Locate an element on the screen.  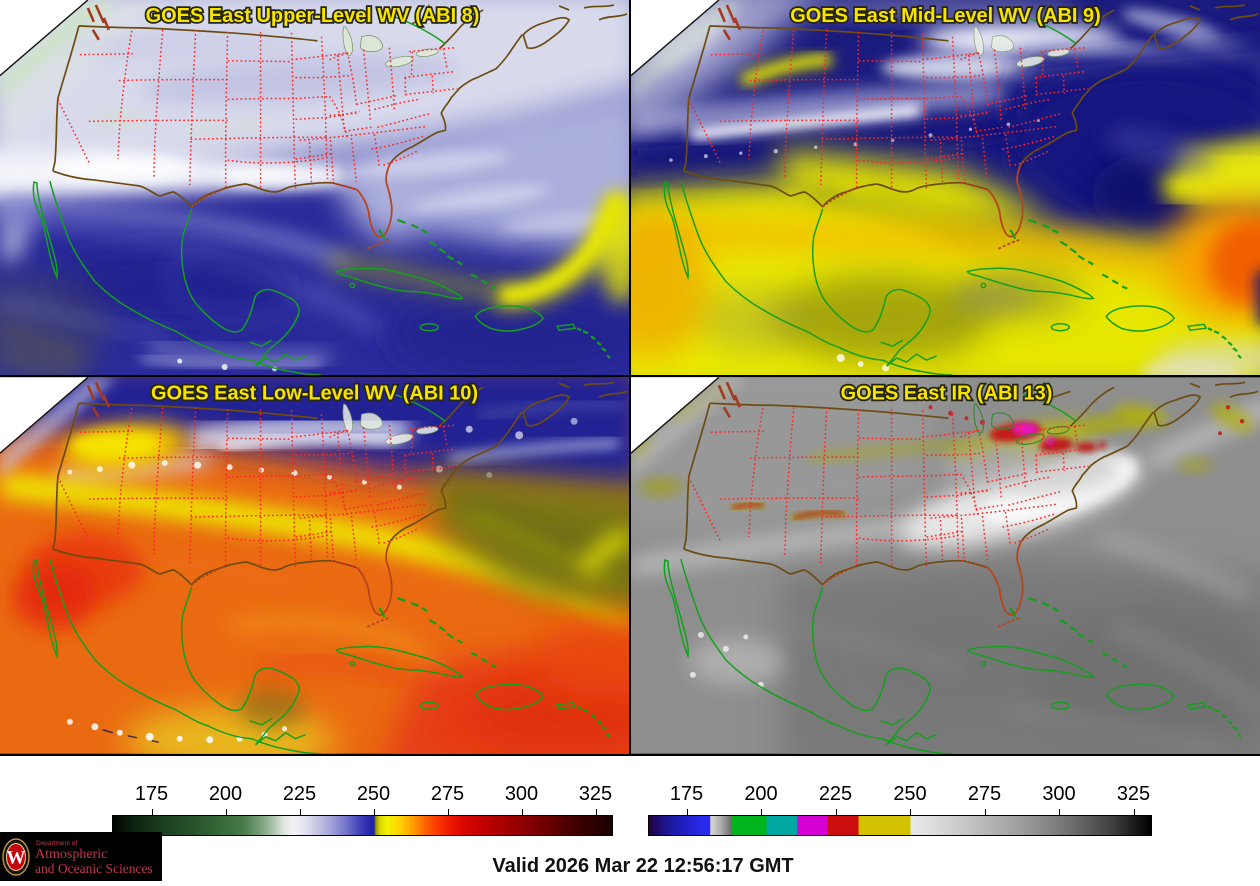
svg-text: and Oceanic Sciences is located at coordinates (94, 868).